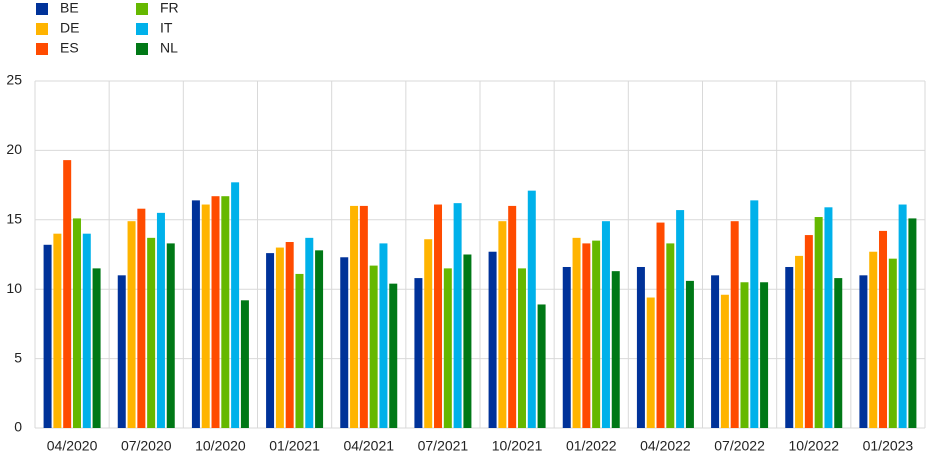 The height and width of the screenshot is (466, 948). Describe the element at coordinates (813, 446) in the screenshot. I see `x-tick-label: 10/2022` at that location.